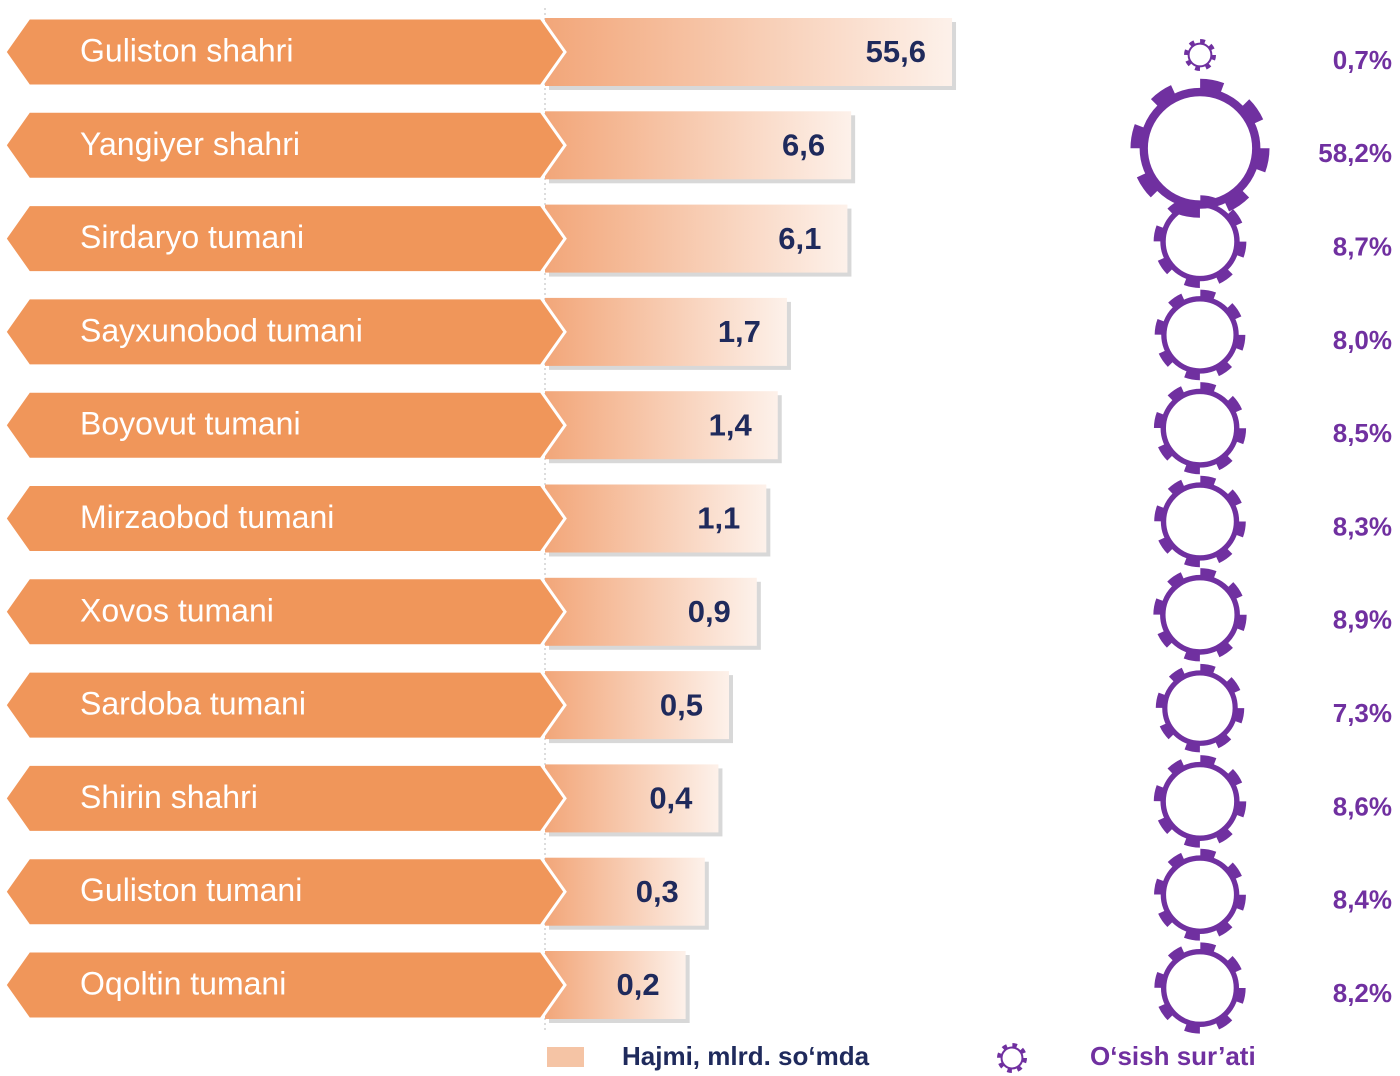  What do you see at coordinates (671, 798) in the screenshot?
I see `bar-value-label: 0,4` at bounding box center [671, 798].